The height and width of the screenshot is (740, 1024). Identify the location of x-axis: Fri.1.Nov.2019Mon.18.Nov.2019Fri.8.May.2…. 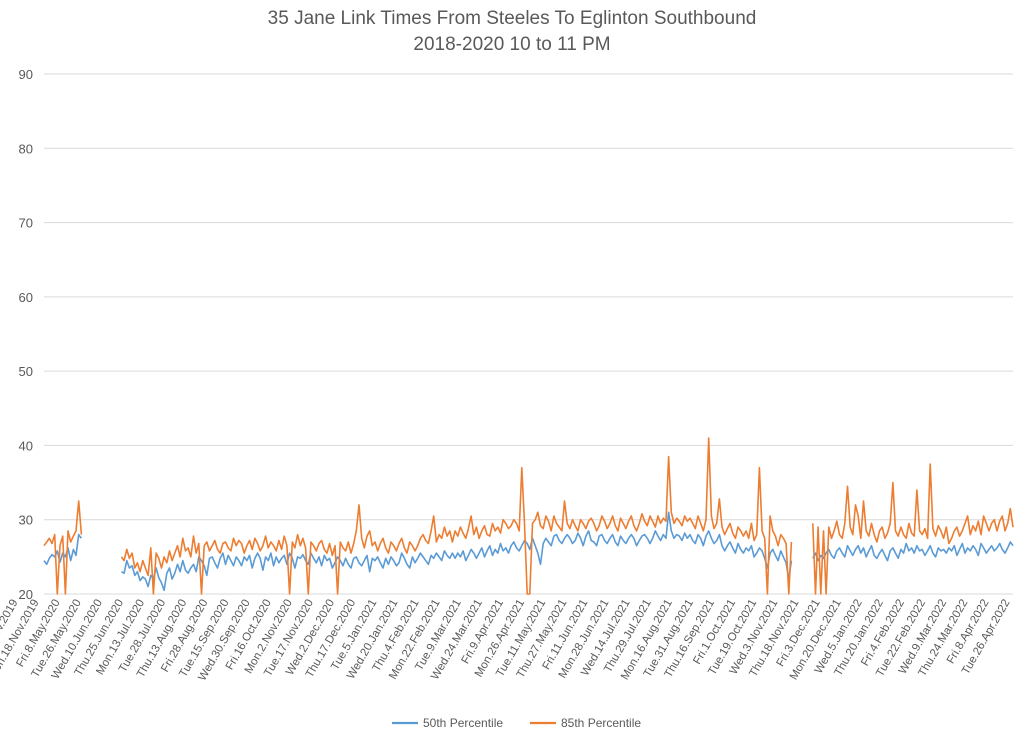
(506, 640).